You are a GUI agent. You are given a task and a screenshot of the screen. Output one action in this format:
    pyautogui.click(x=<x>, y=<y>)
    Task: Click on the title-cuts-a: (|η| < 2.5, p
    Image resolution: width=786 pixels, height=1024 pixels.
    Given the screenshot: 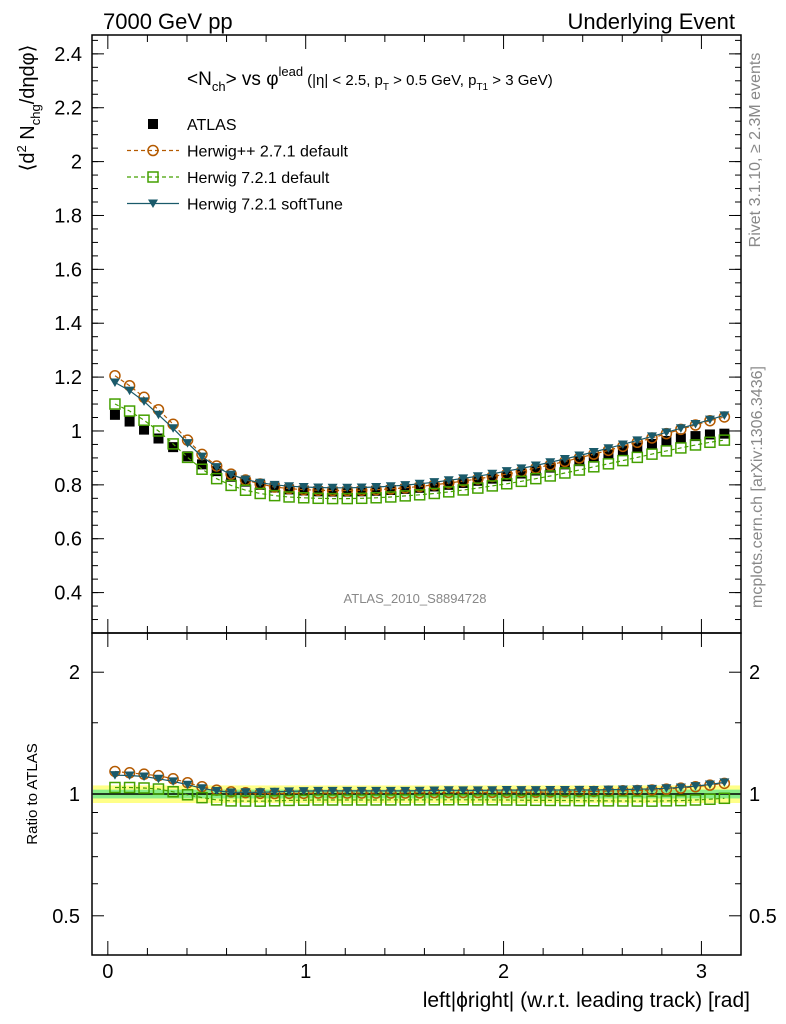 What is the action you would take?
    pyautogui.click(x=345, y=80)
    